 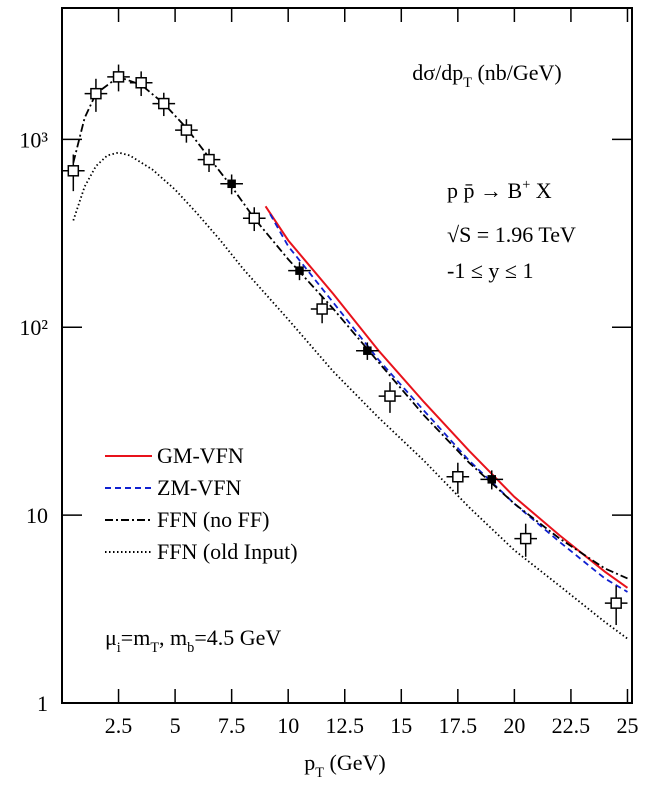 What do you see at coordinates (237, 637) in the screenshot?
I see `annotation-part: =4.5 GeV` at bounding box center [237, 637].